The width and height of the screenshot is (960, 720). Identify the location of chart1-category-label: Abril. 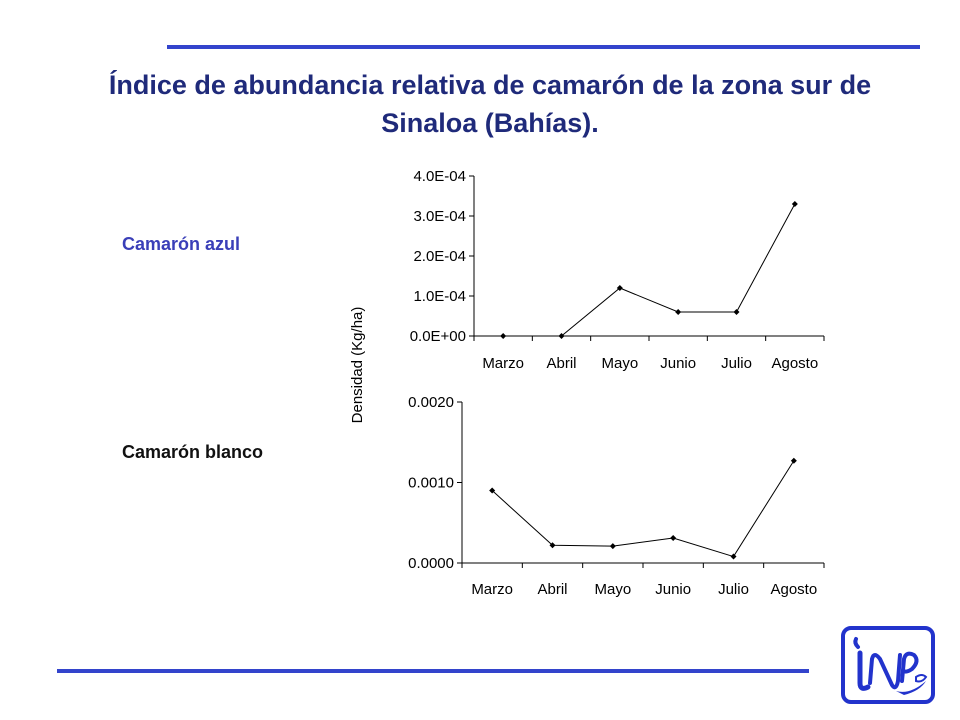
(552, 589).